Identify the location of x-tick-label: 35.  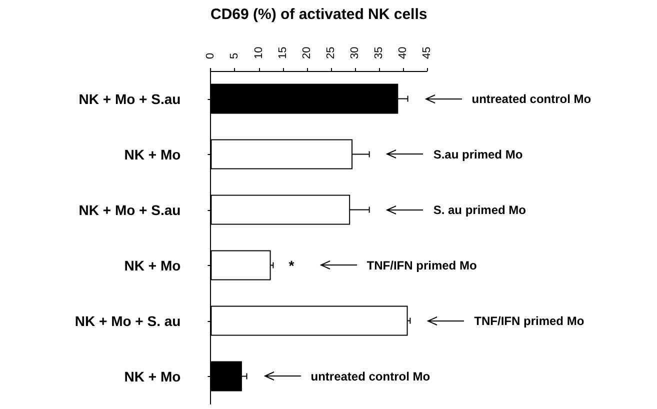
(378, 52).